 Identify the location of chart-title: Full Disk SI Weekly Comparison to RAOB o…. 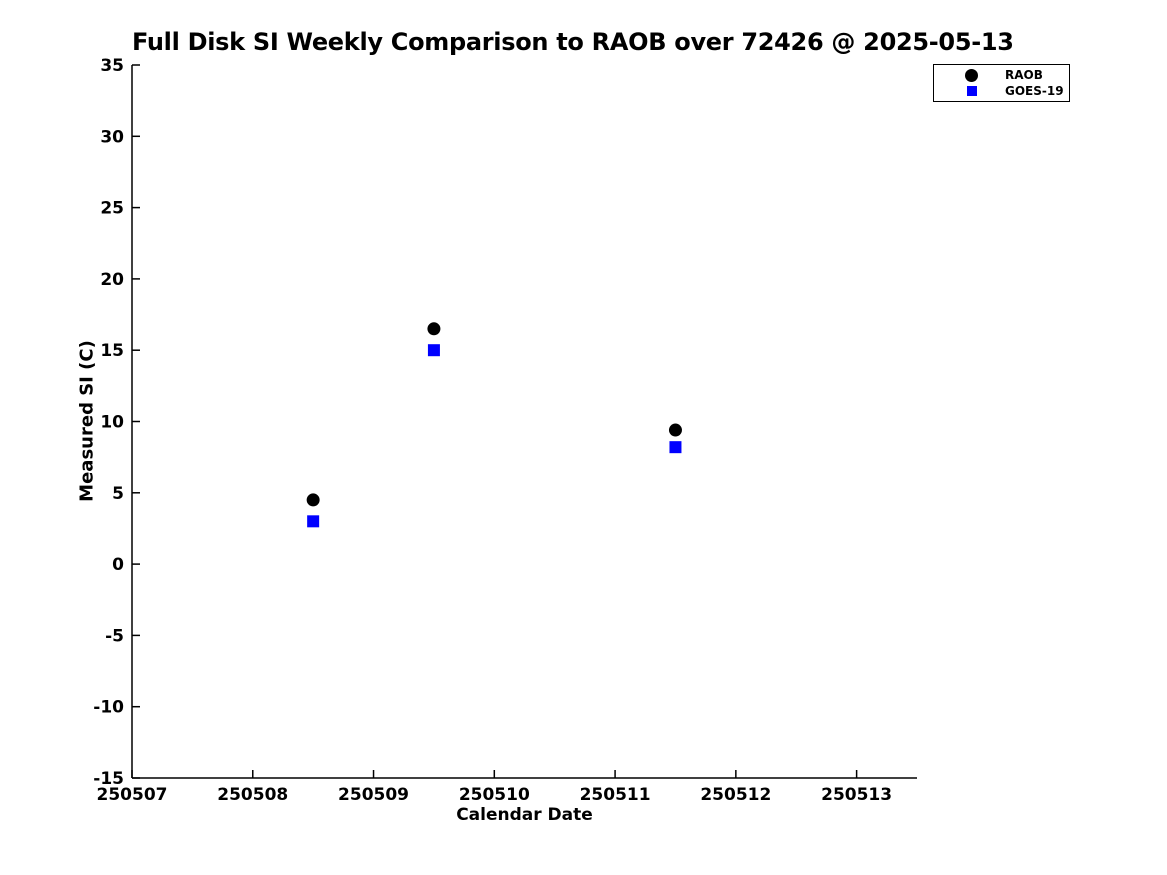
(573, 42).